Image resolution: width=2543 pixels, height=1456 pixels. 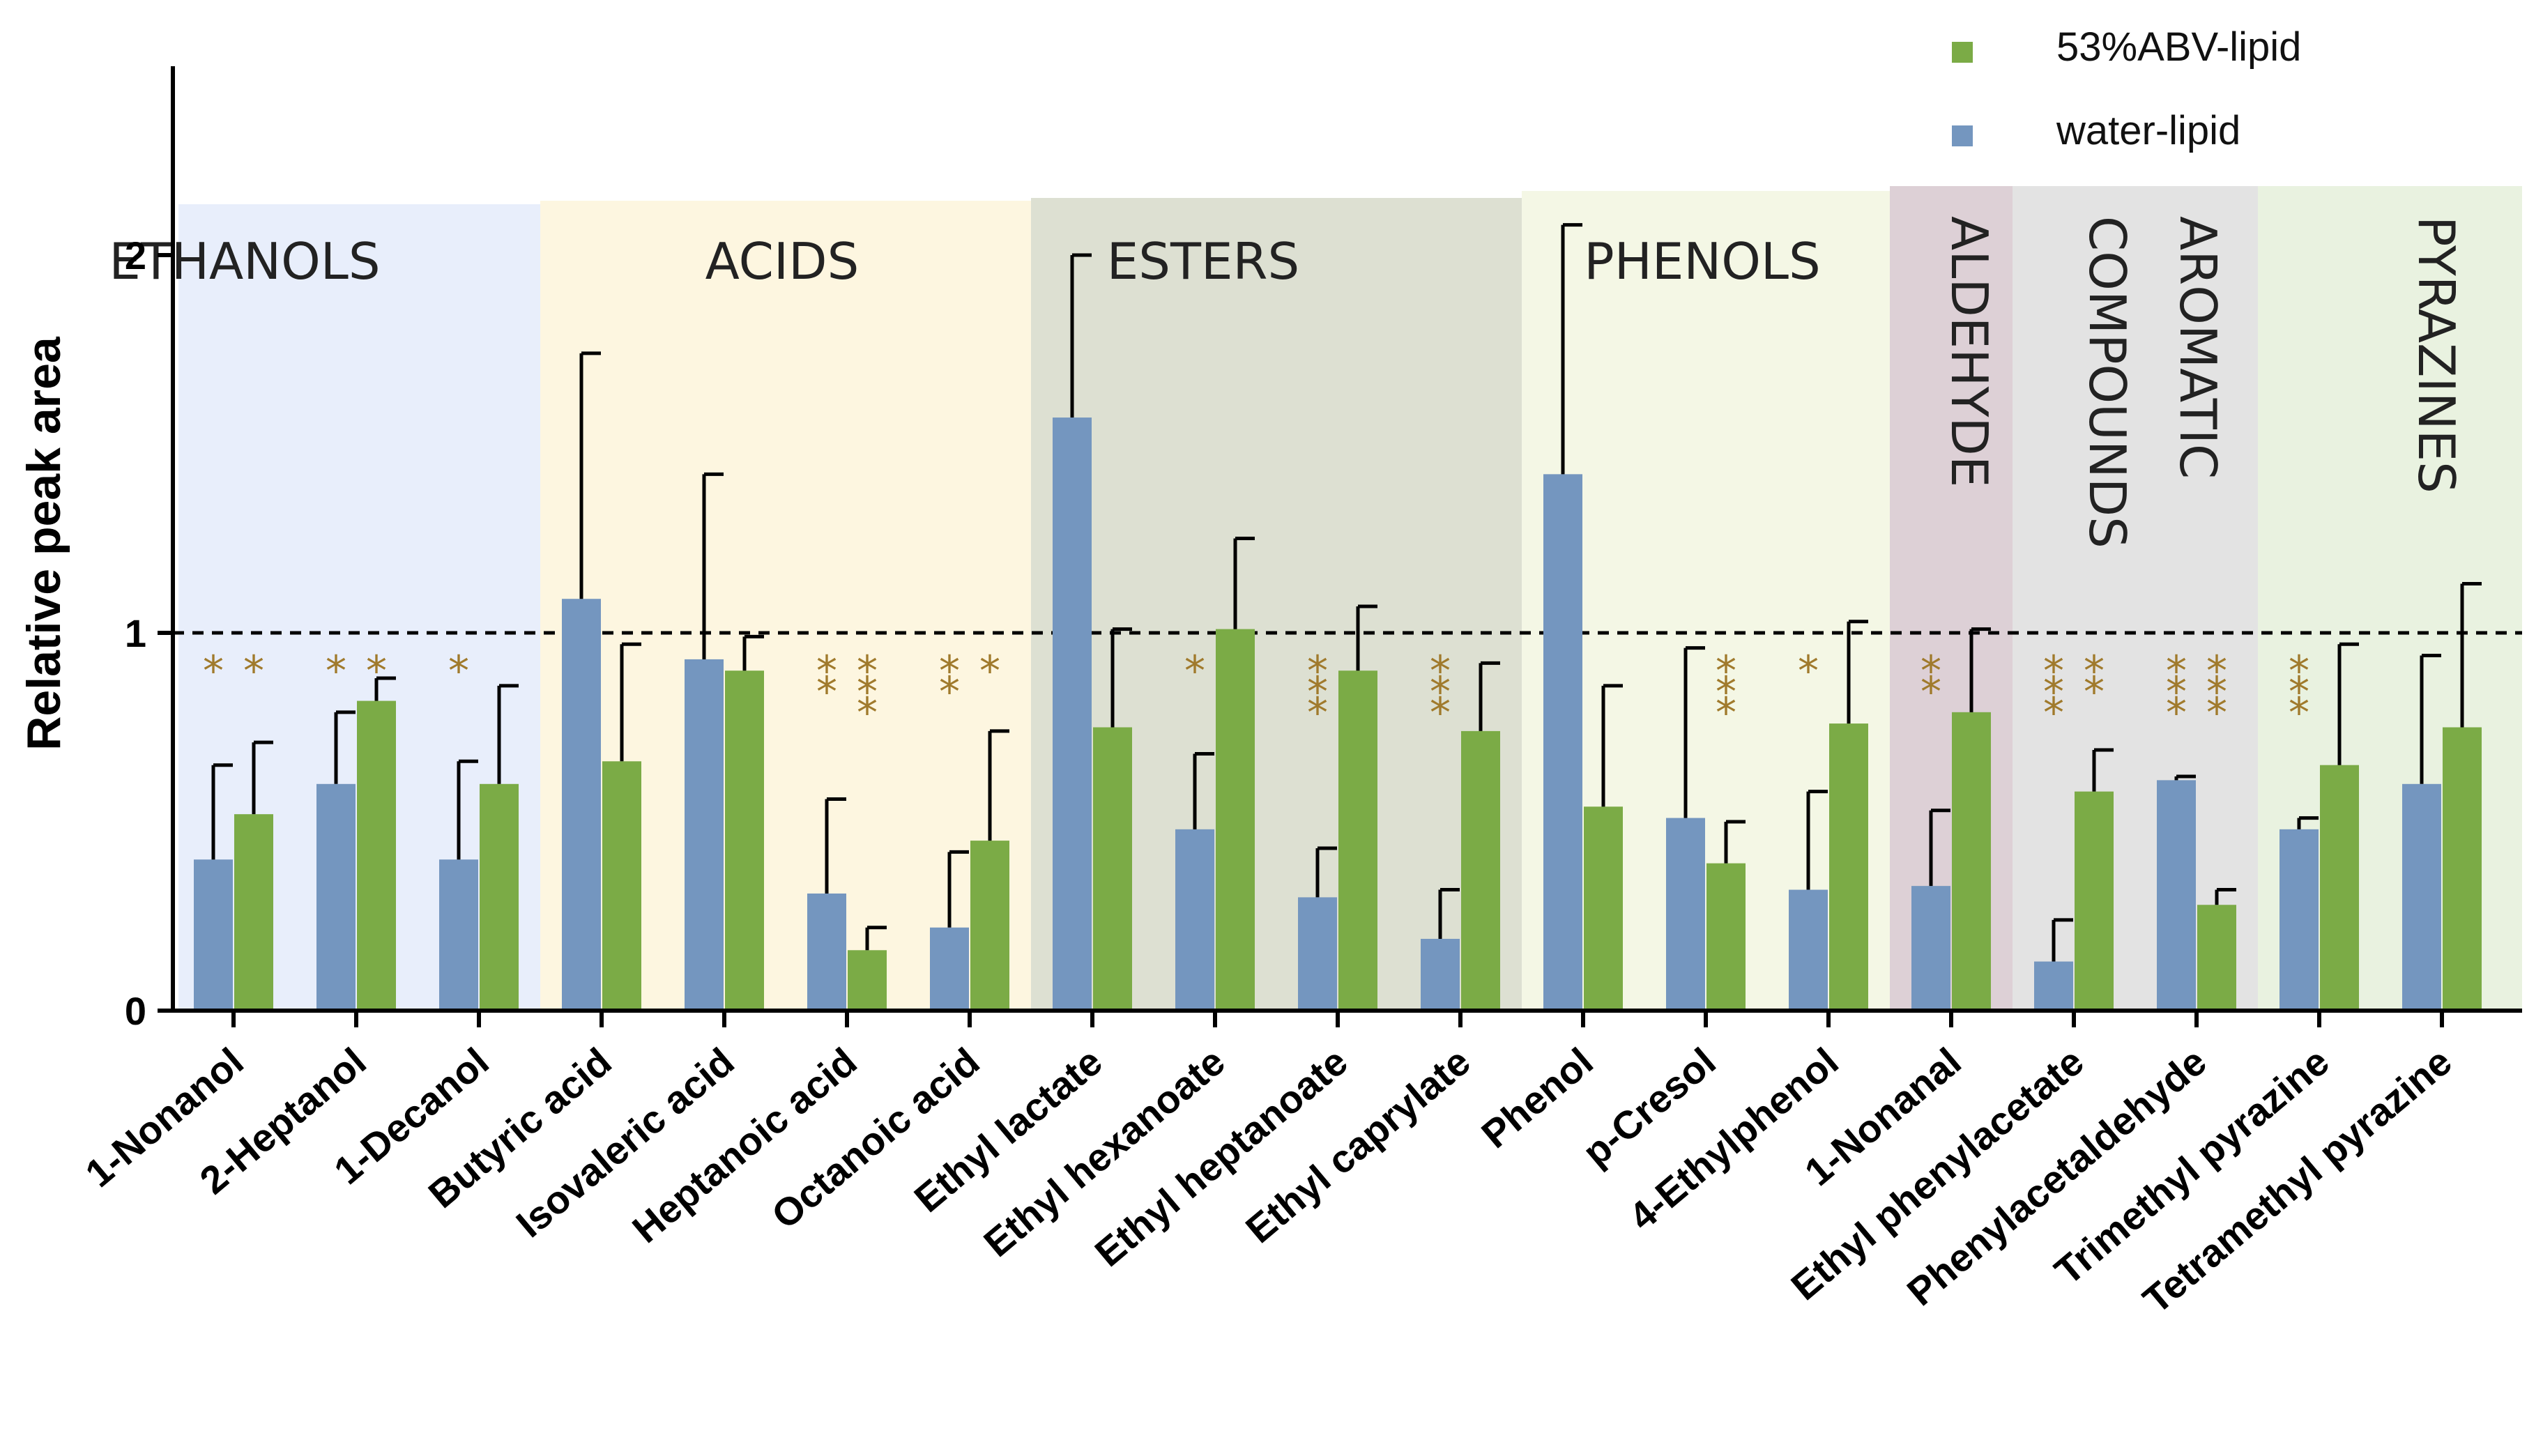 What do you see at coordinates (2136, 599) in the screenshot?
I see `group-band-compounds` at bounding box center [2136, 599].